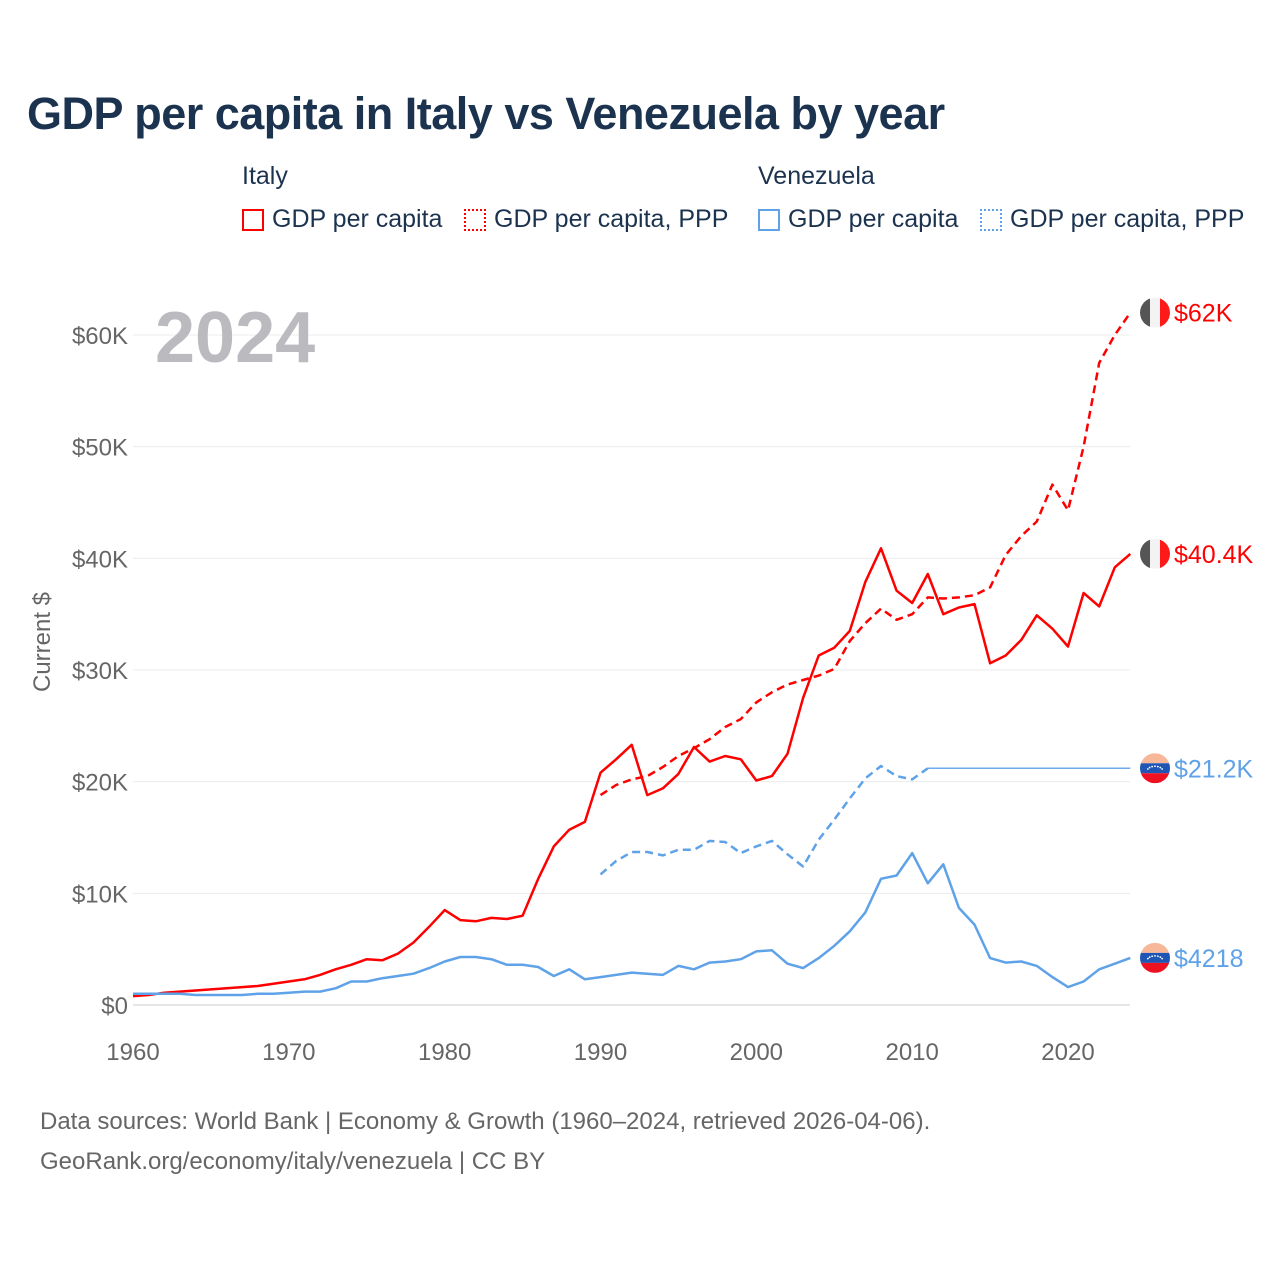  What do you see at coordinates (100, 448) in the screenshot?
I see `y-tick-label: $50K` at bounding box center [100, 448].